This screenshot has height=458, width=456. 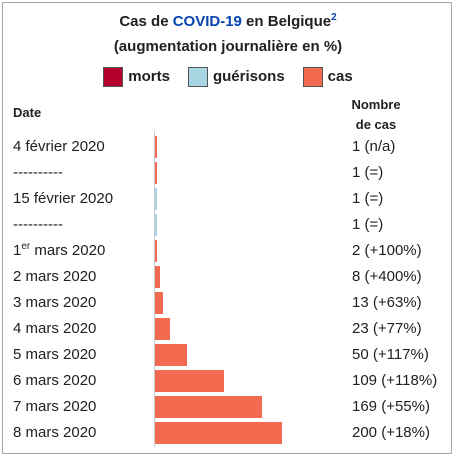 I want to click on row-date-label: 2 mars 2020, so click(x=55, y=276).